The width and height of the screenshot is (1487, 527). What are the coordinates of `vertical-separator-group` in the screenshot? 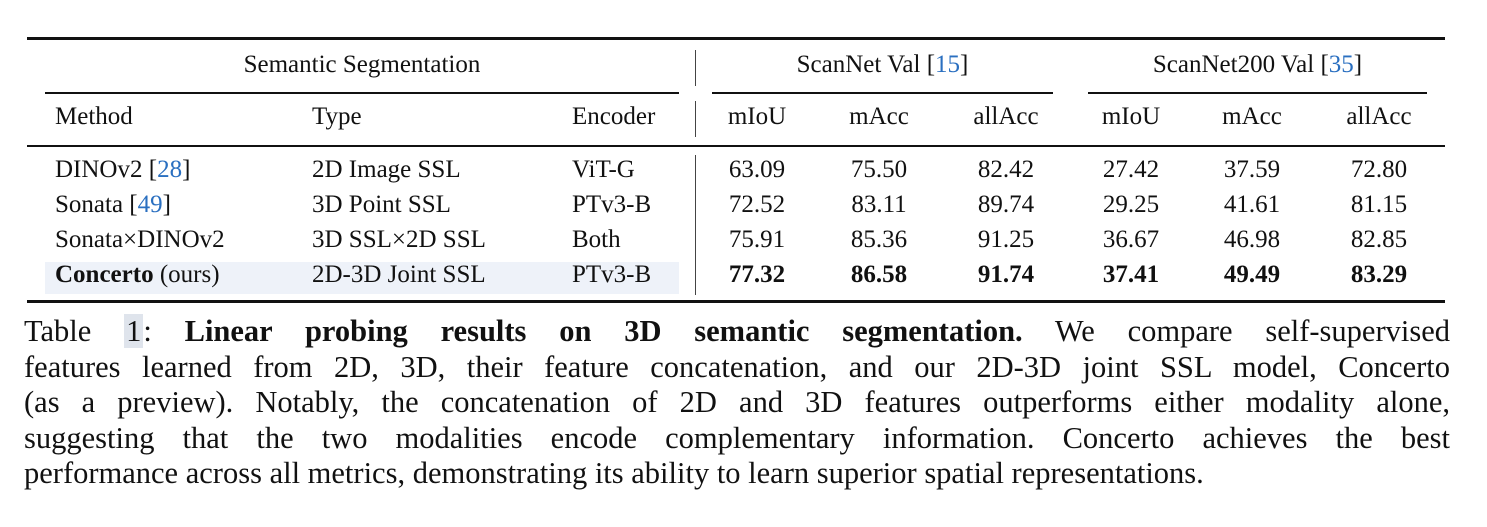 It's located at (695, 68).